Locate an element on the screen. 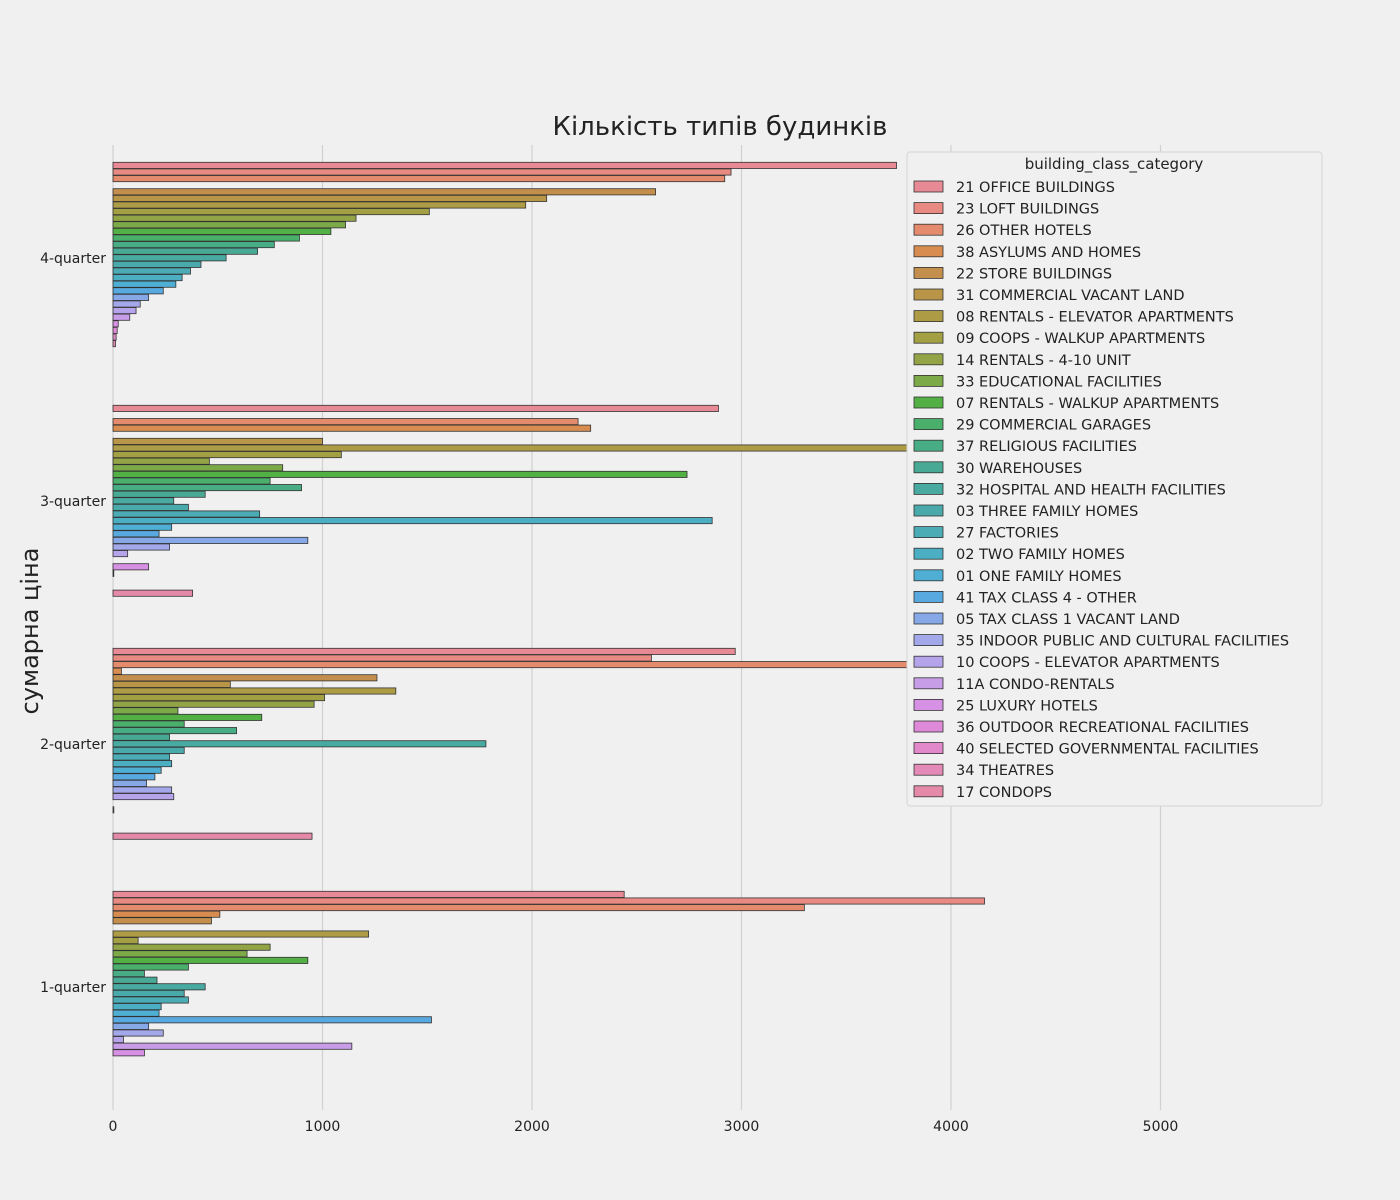  y-tick-label: 1-quarter is located at coordinates (73, 988).